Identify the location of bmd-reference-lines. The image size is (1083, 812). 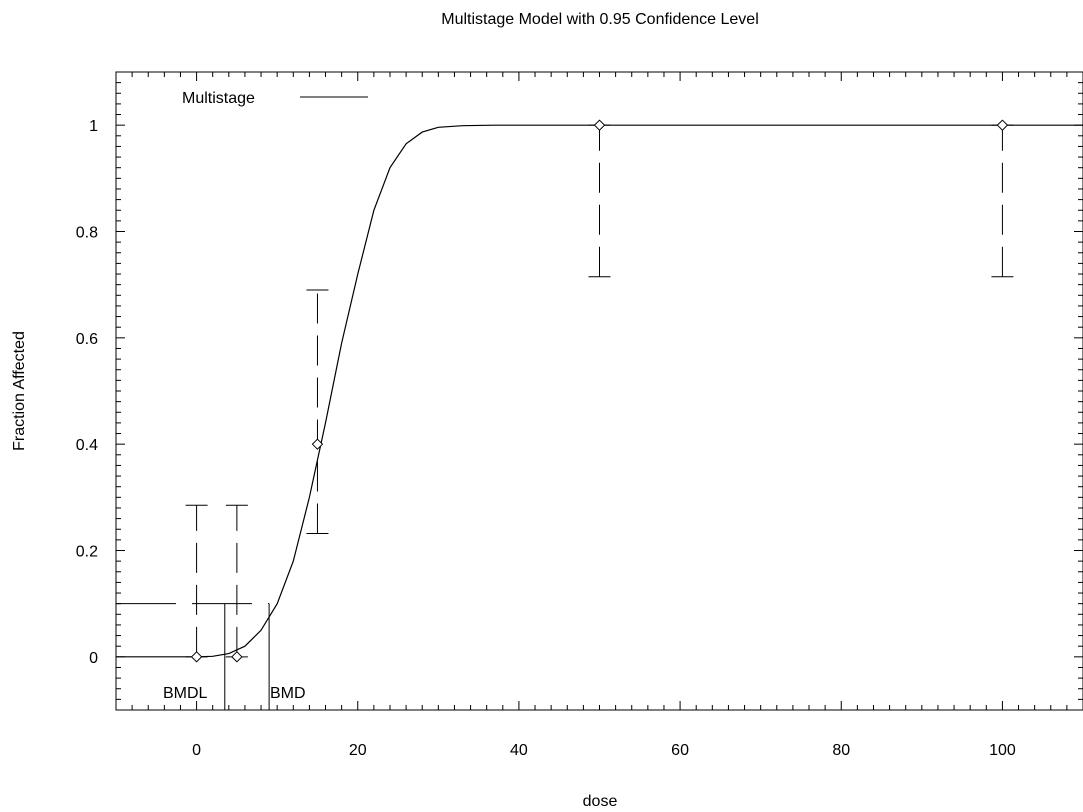
(193, 656).